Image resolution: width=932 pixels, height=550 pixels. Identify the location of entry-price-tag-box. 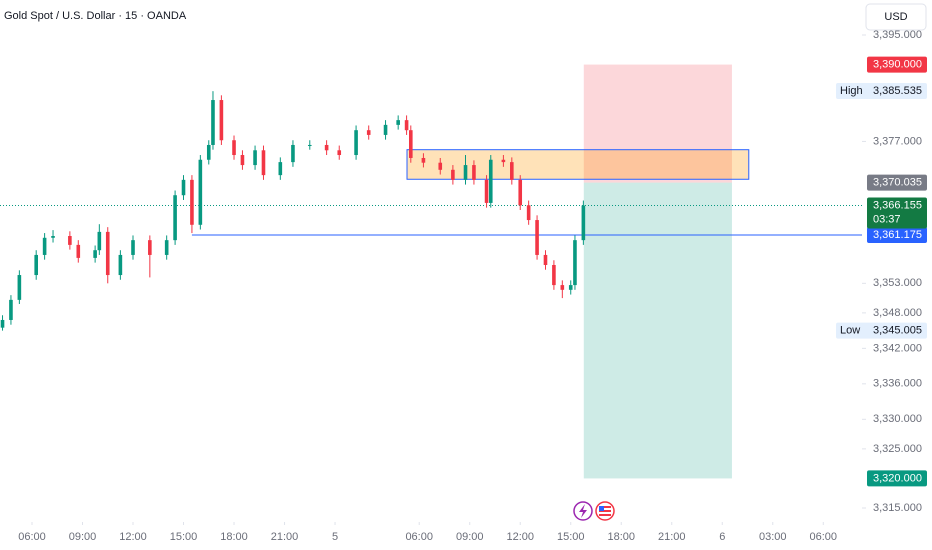
(897, 182).